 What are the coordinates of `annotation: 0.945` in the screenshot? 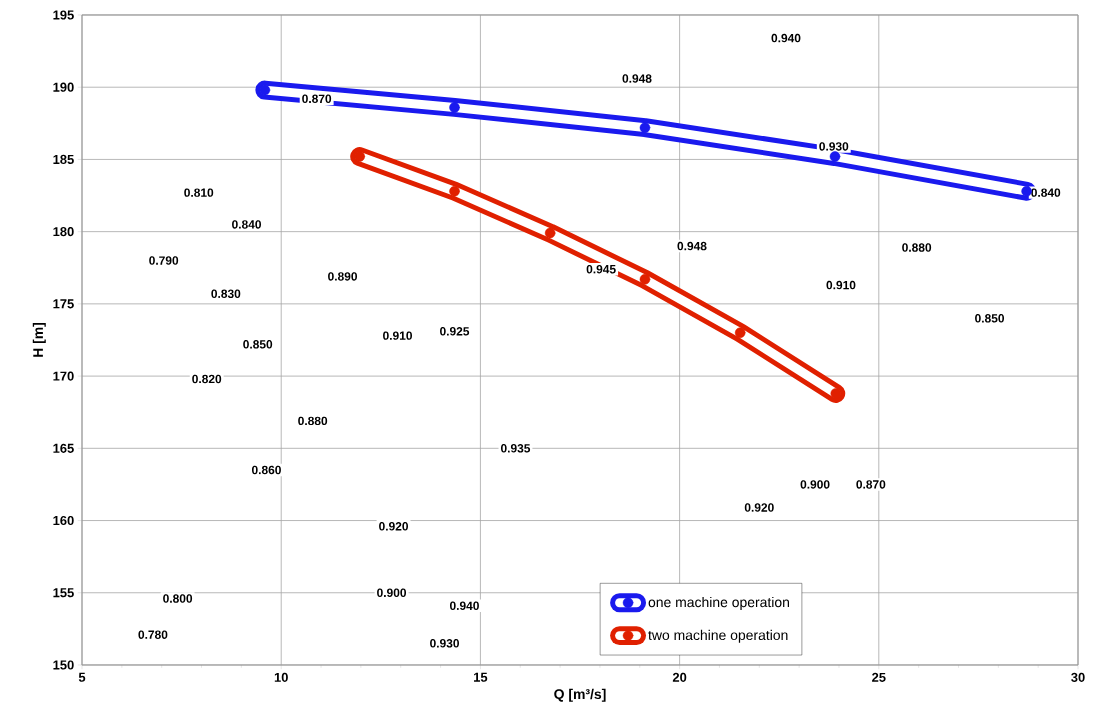 It's located at (601, 269).